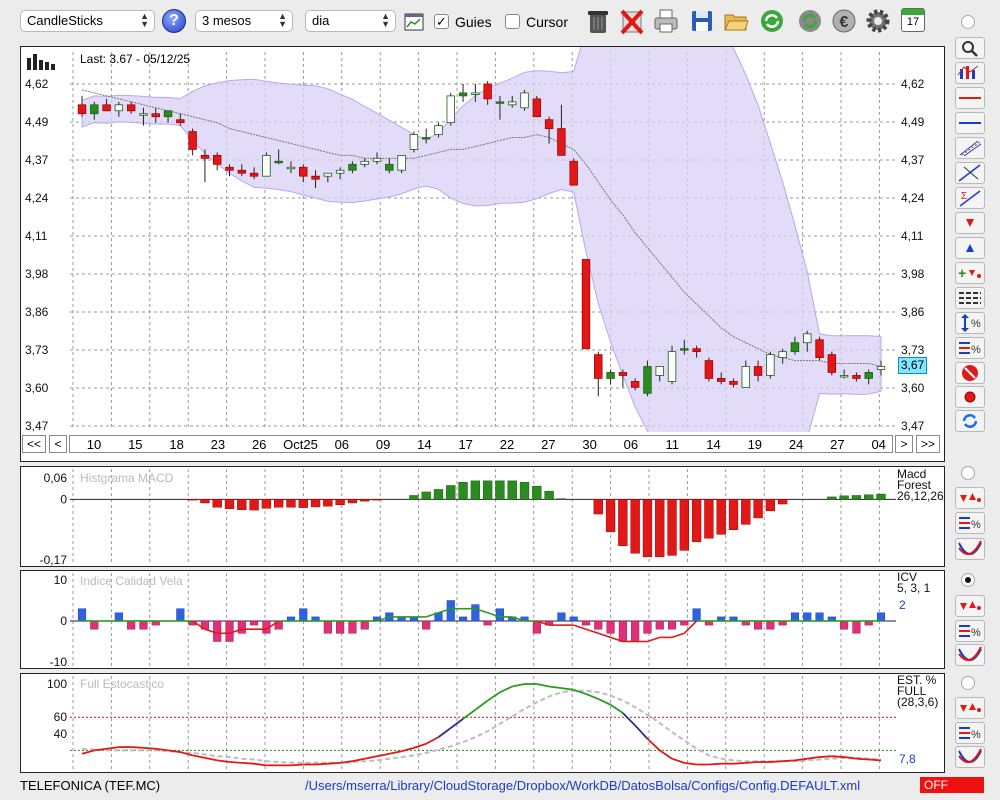  I want to click on sync-button, so click(970, 421).